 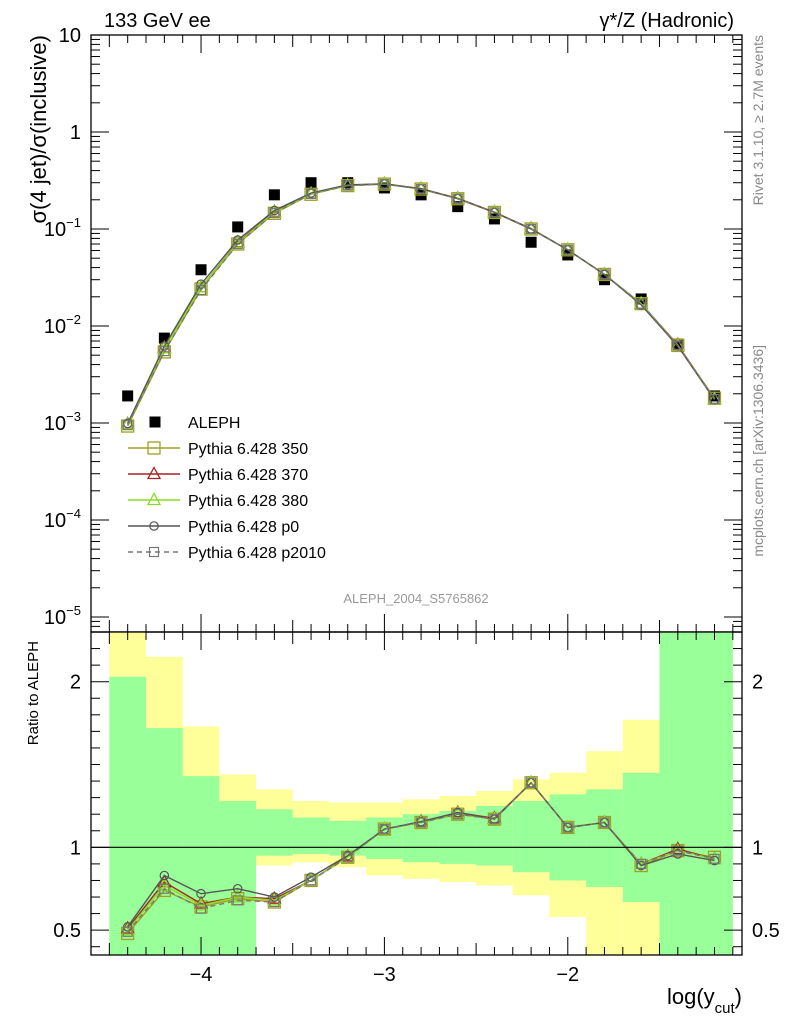 What do you see at coordinates (154, 552) in the screenshot?
I see `legend-marker-pythia-6-428-p2010` at bounding box center [154, 552].